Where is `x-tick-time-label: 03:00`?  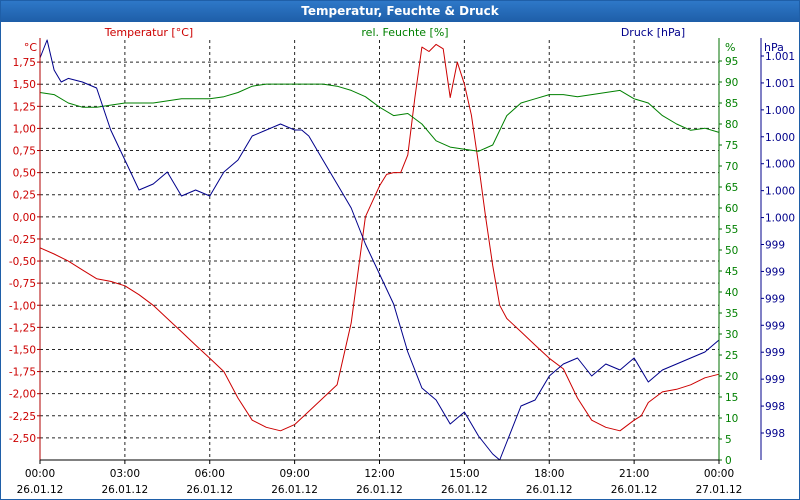 x-tick-time-label: 03:00 is located at coordinates (125, 474).